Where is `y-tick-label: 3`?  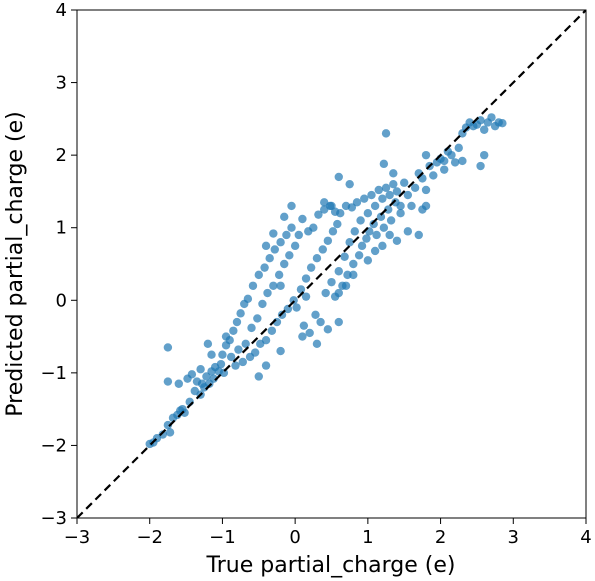
y-tick-label: 3 is located at coordinates (61, 83).